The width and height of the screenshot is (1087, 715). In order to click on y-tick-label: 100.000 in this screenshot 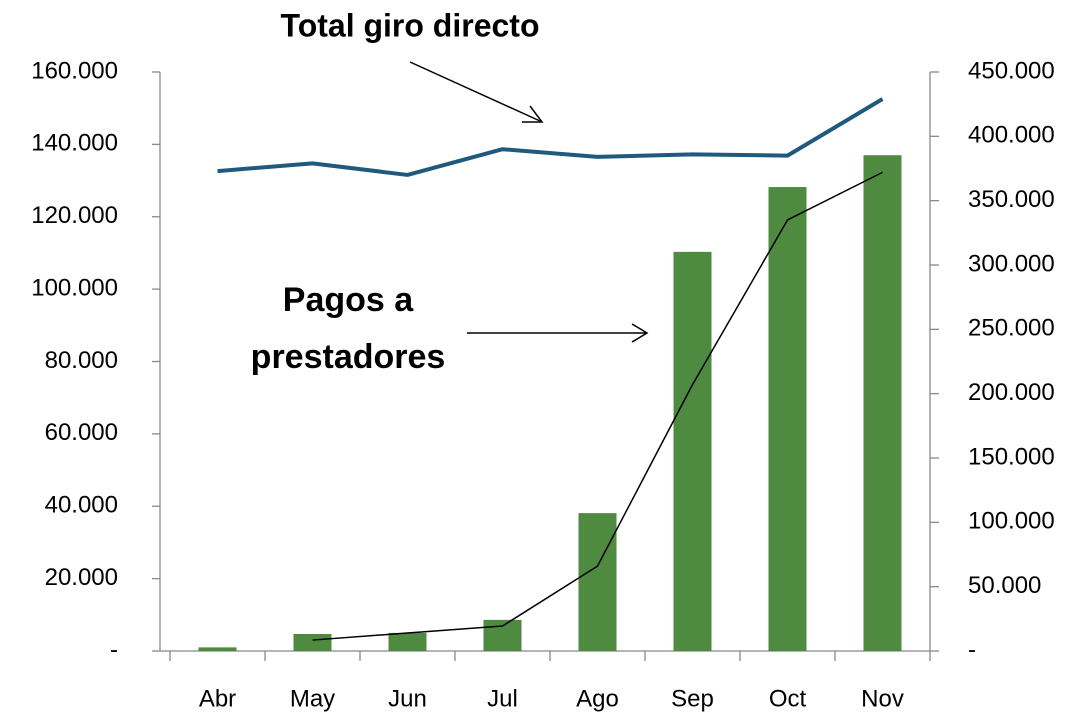, I will do `click(74, 287)`.